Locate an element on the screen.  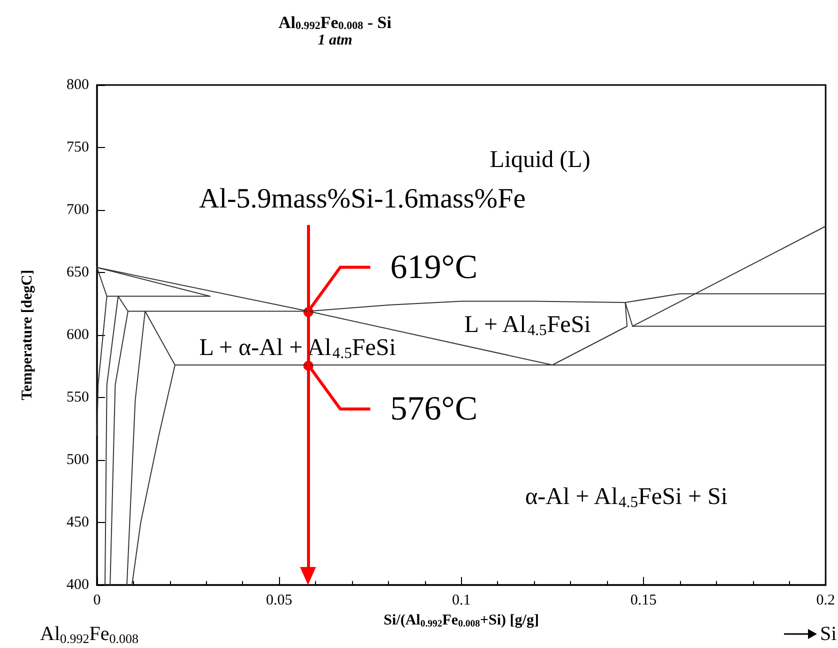
chart-title: Al0.992Fe0.008 - Si is located at coordinates (335, 22).